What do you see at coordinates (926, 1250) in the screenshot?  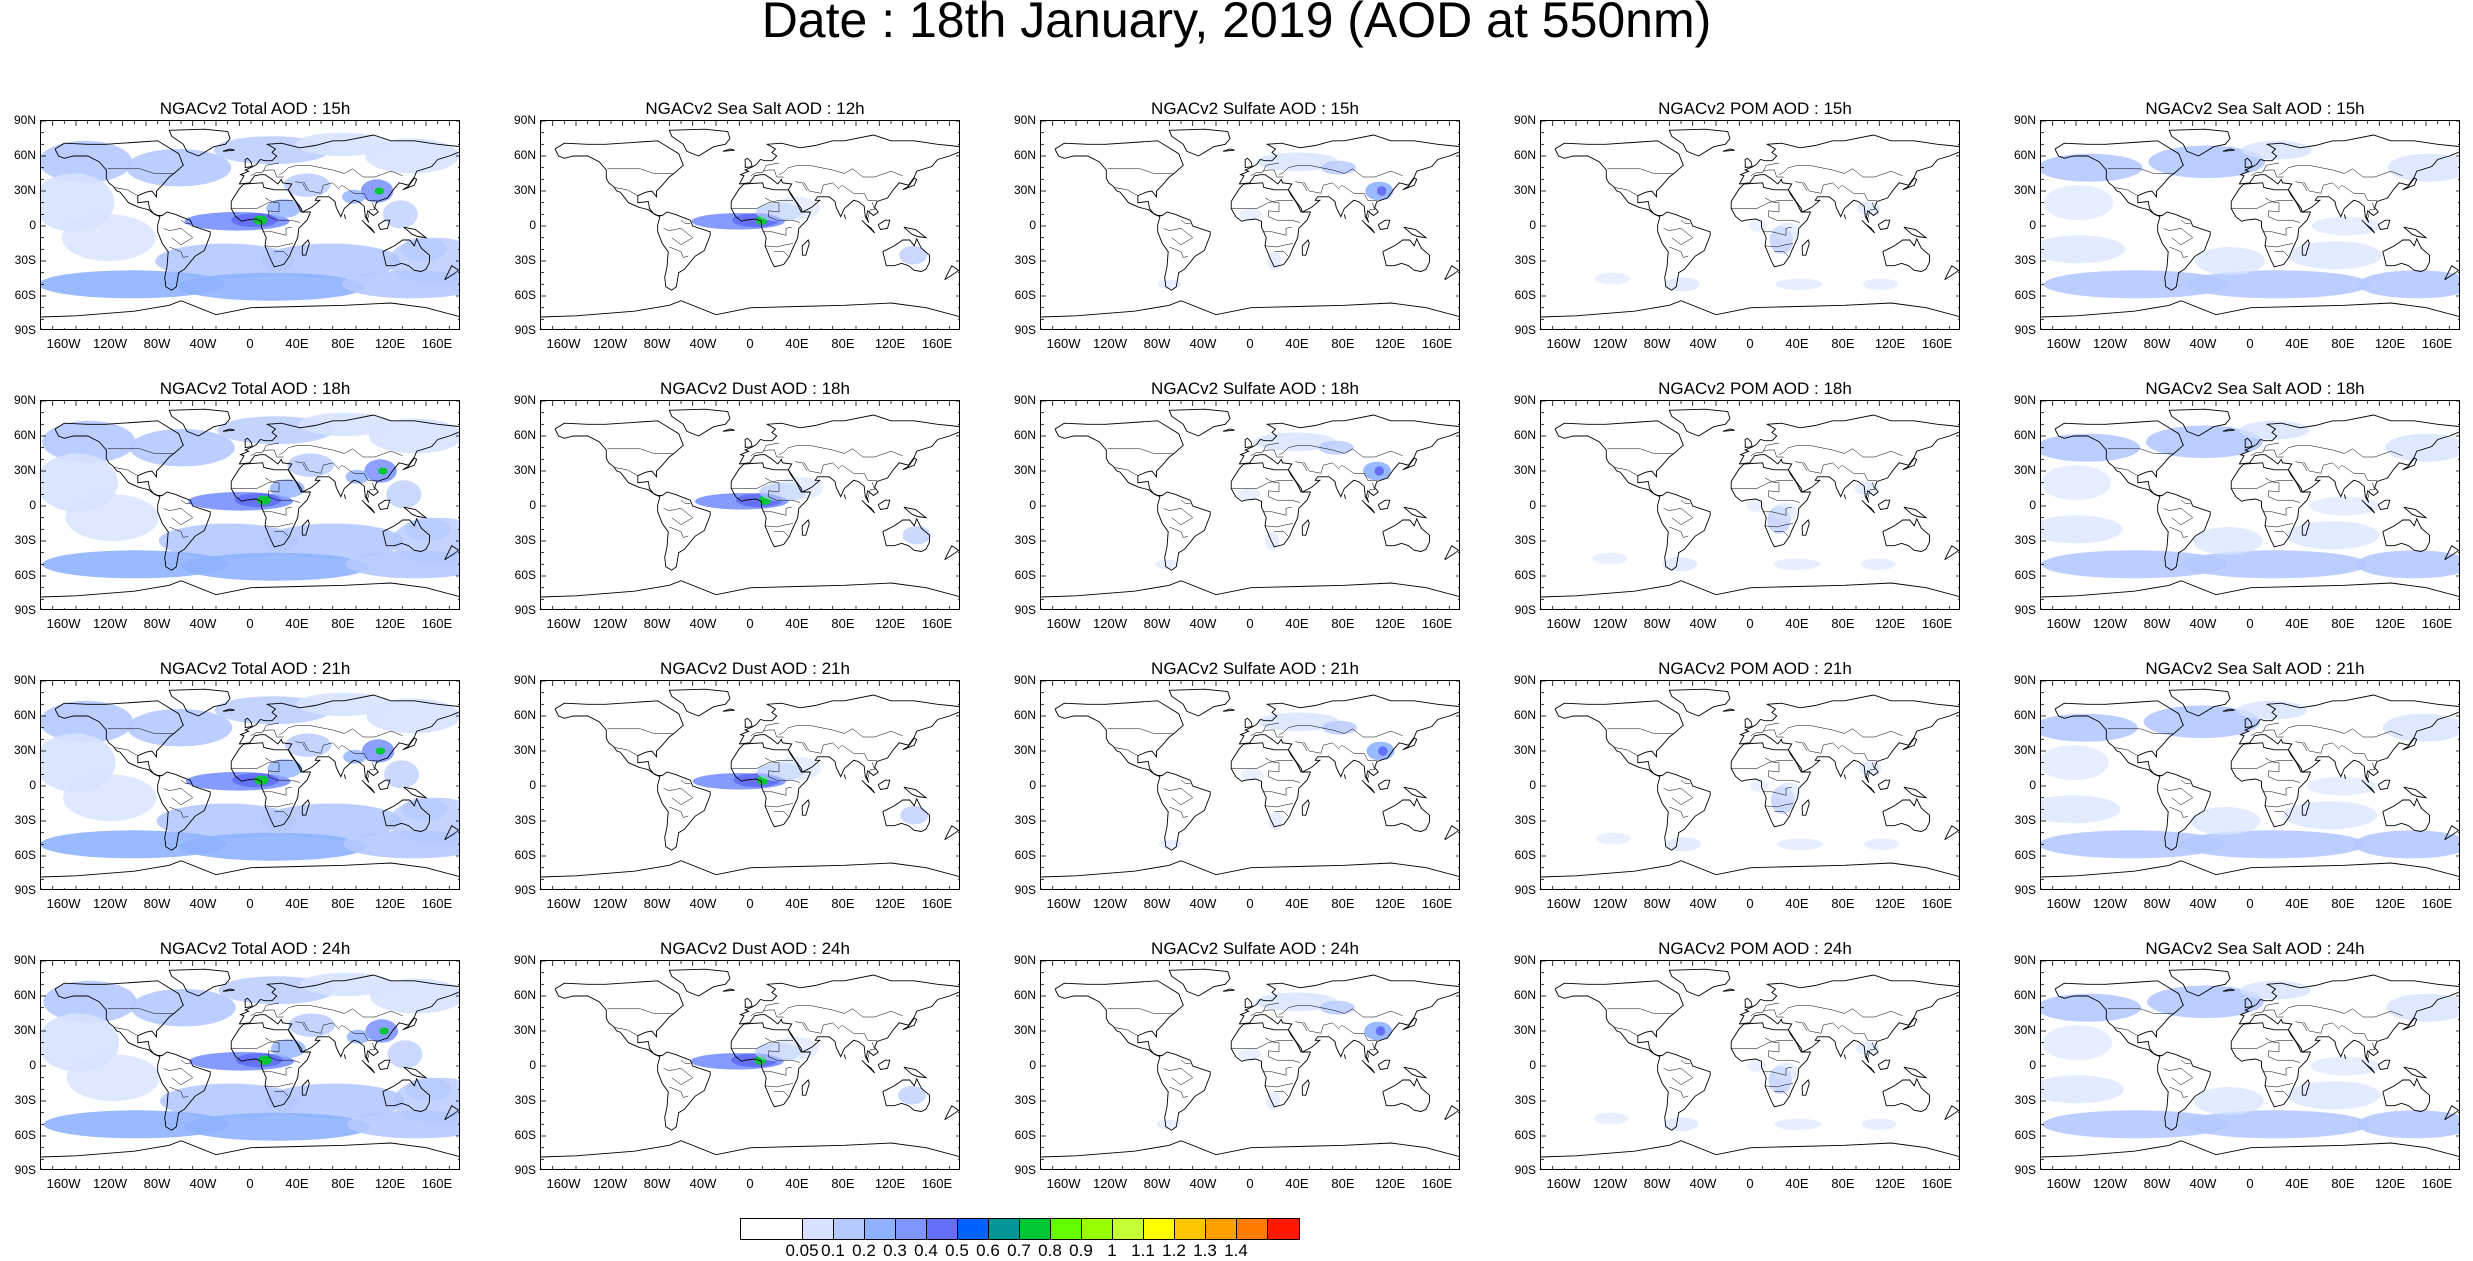 I see `colorbar-label: 0.4` at bounding box center [926, 1250].